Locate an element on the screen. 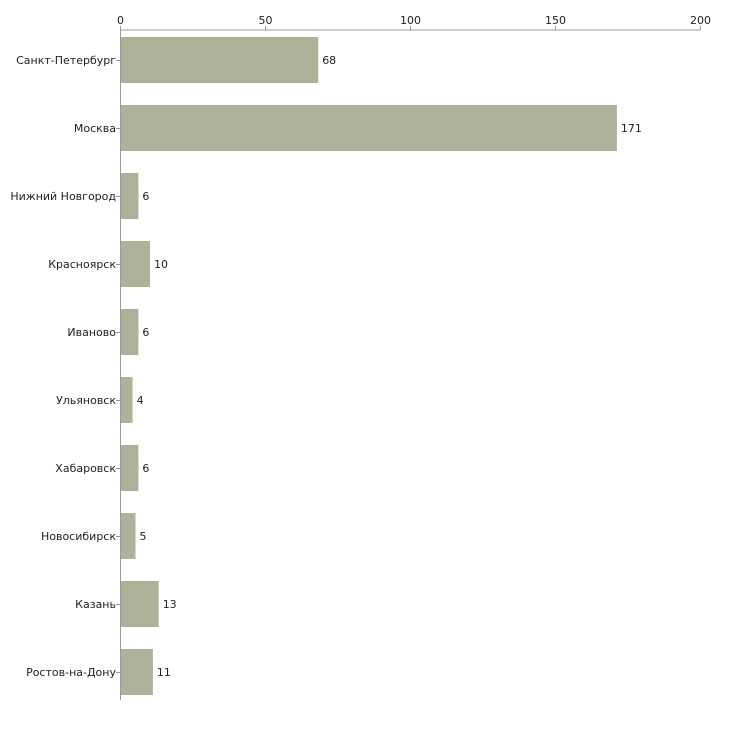 The width and height of the screenshot is (730, 730). category-label: Иваново is located at coordinates (91, 332).